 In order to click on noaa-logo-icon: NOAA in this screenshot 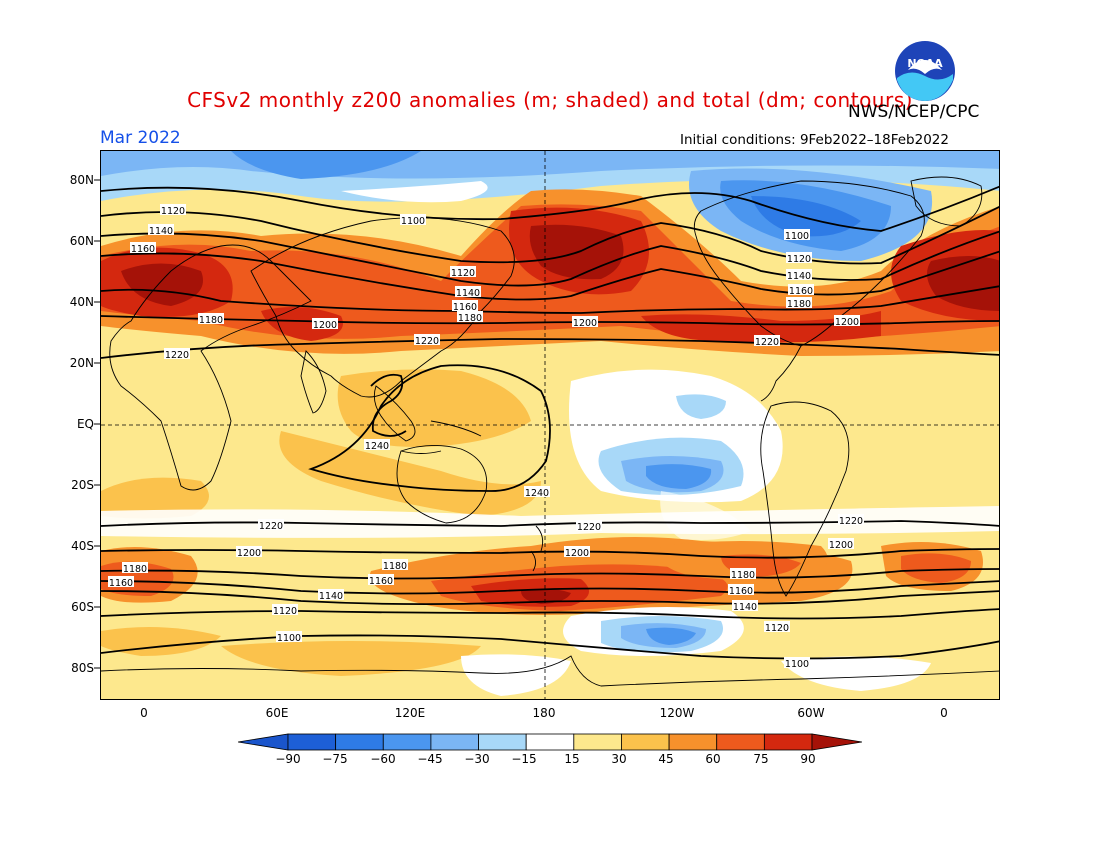, I will do `click(925, 71)`.